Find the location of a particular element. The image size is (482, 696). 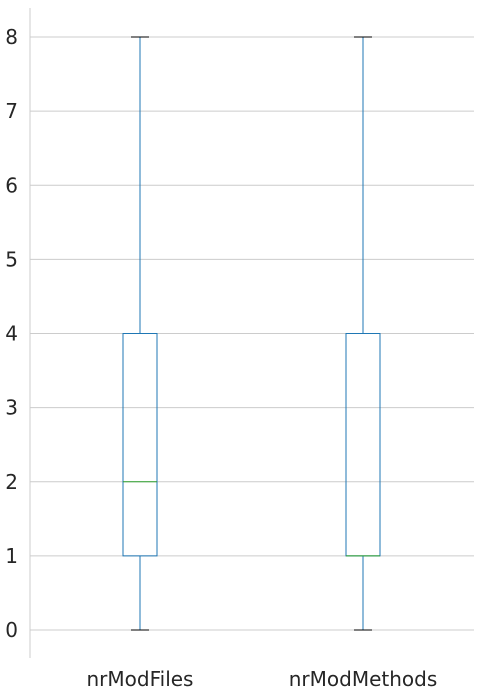

y-tick-label-3: 3 is located at coordinates (11, 408).